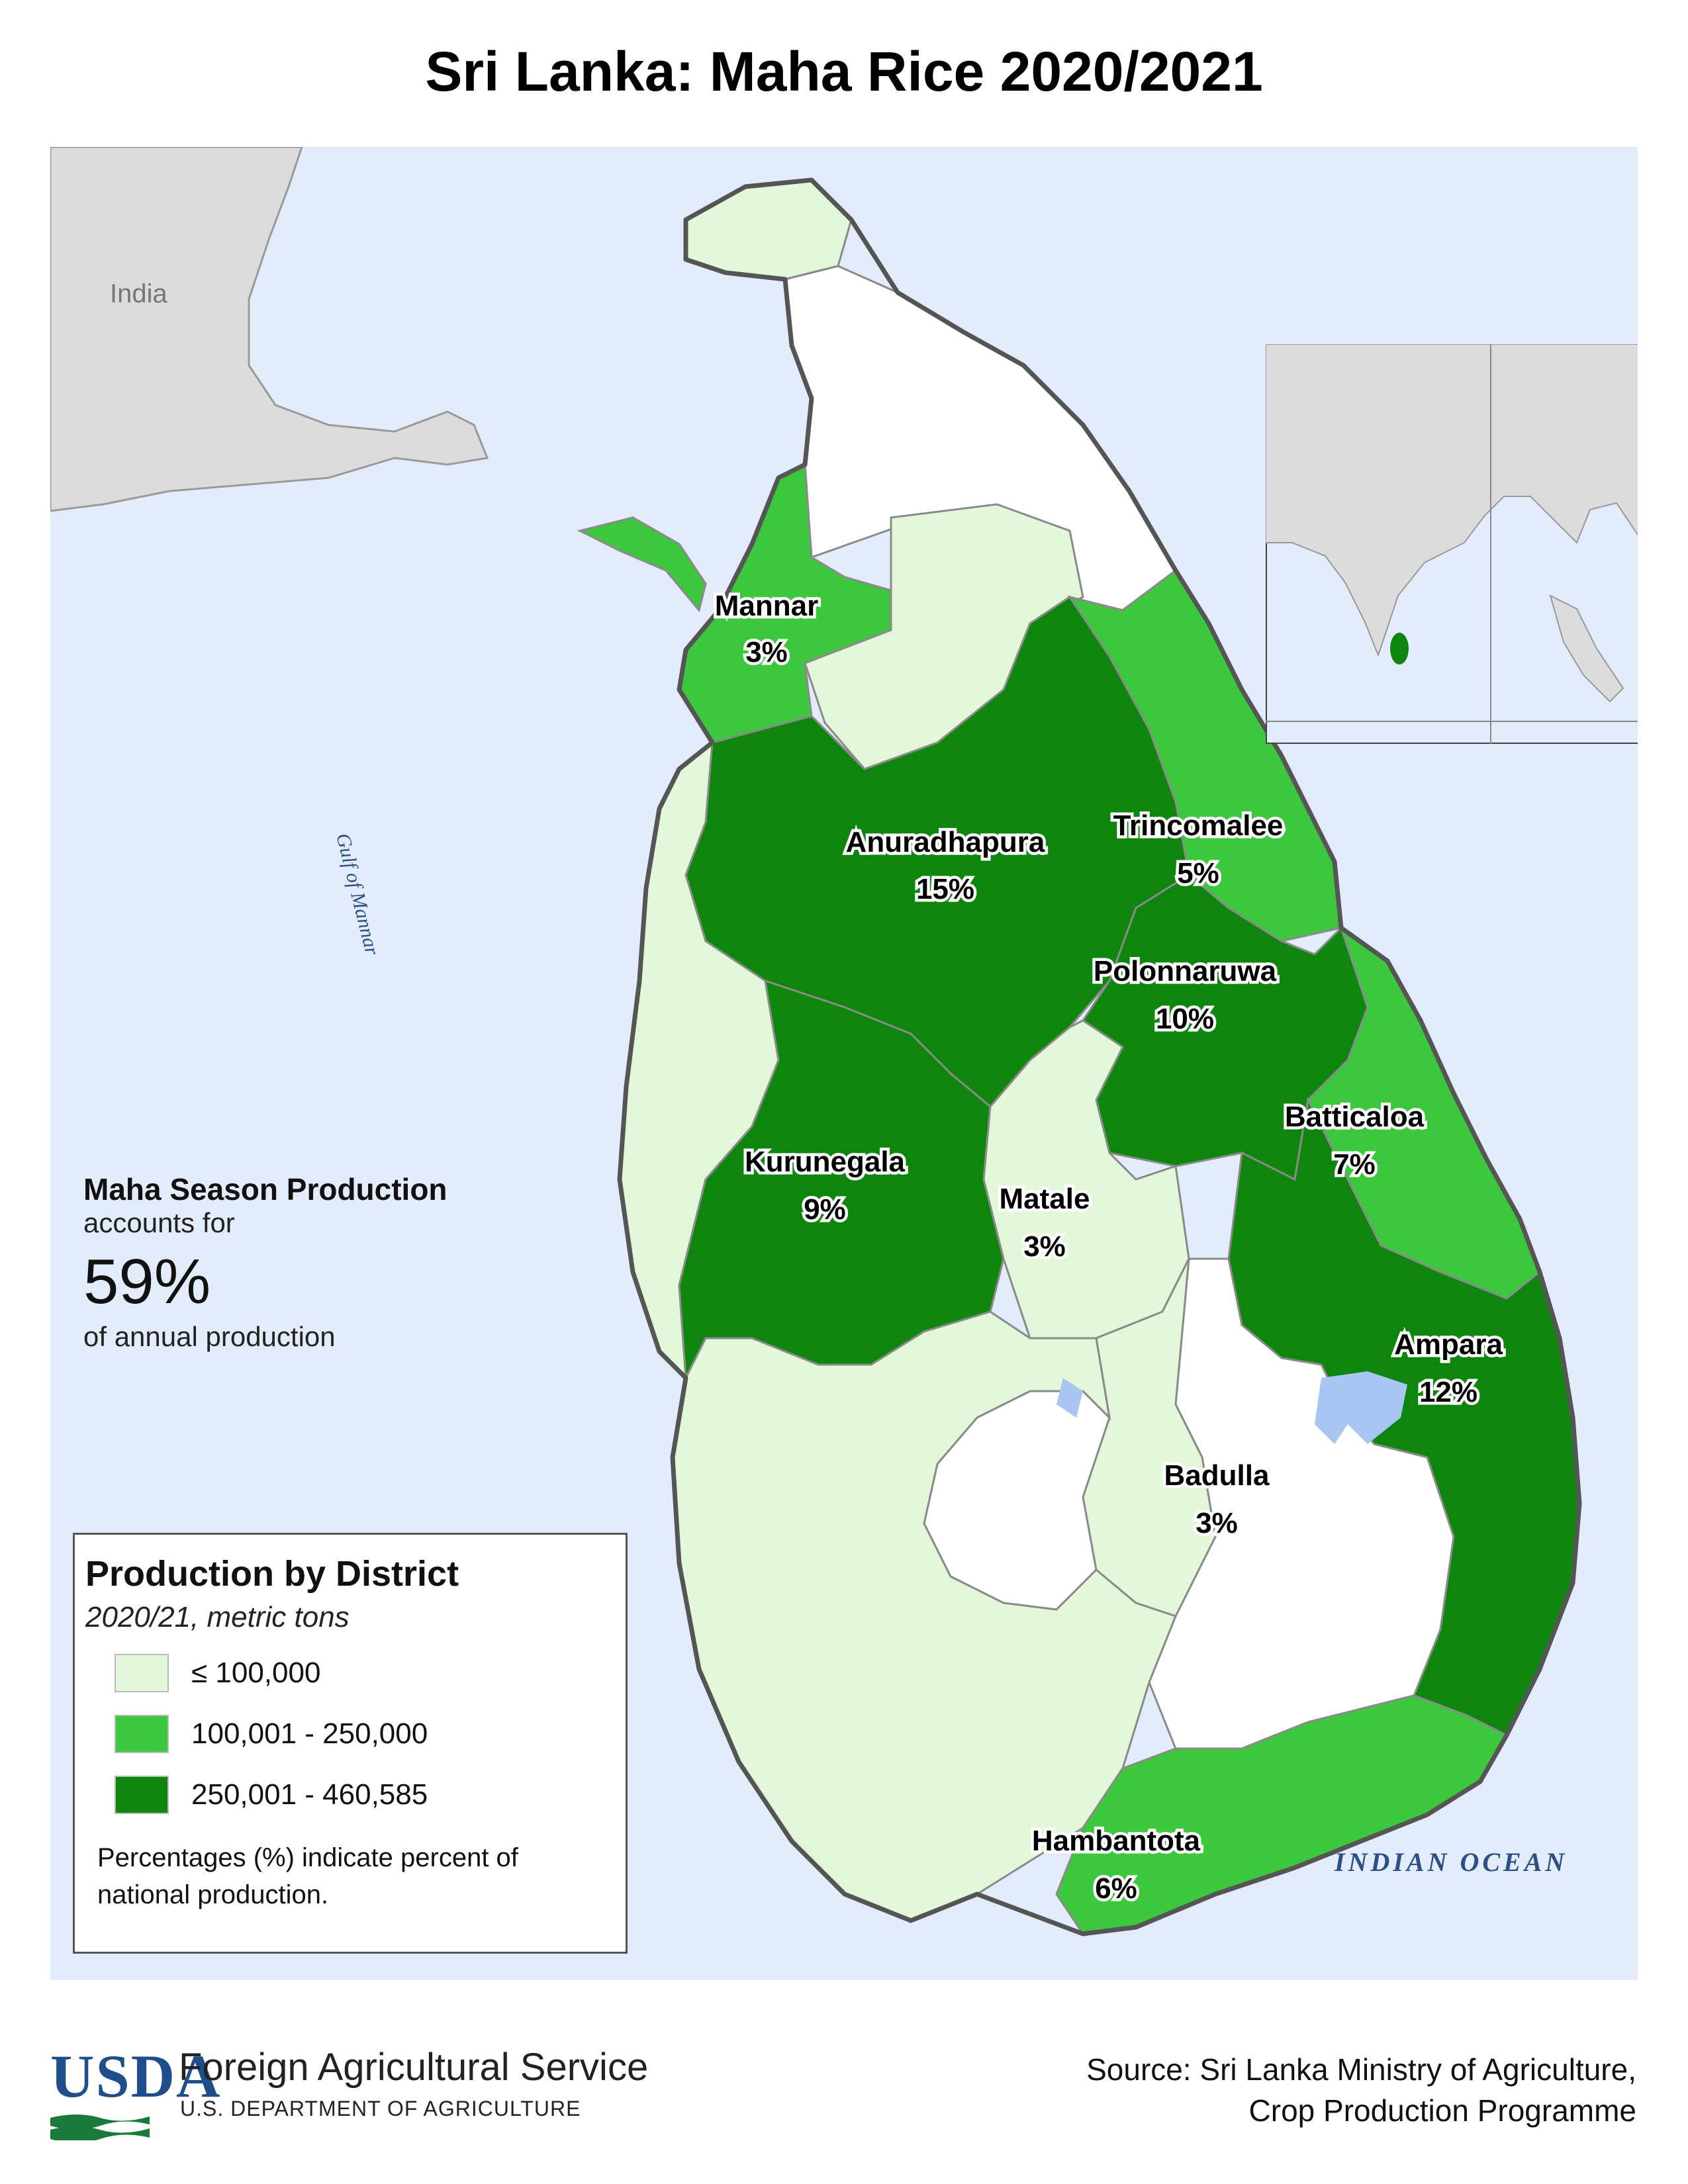 The image size is (1688, 2184). I want to click on usda-logo-waves, so click(100, 2129).